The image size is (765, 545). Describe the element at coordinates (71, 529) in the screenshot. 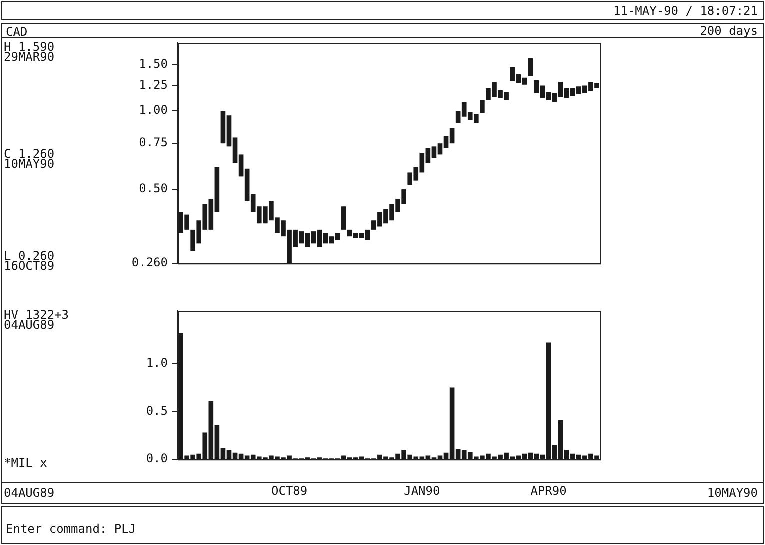

I see `text: Enter command: PLJ` at that location.